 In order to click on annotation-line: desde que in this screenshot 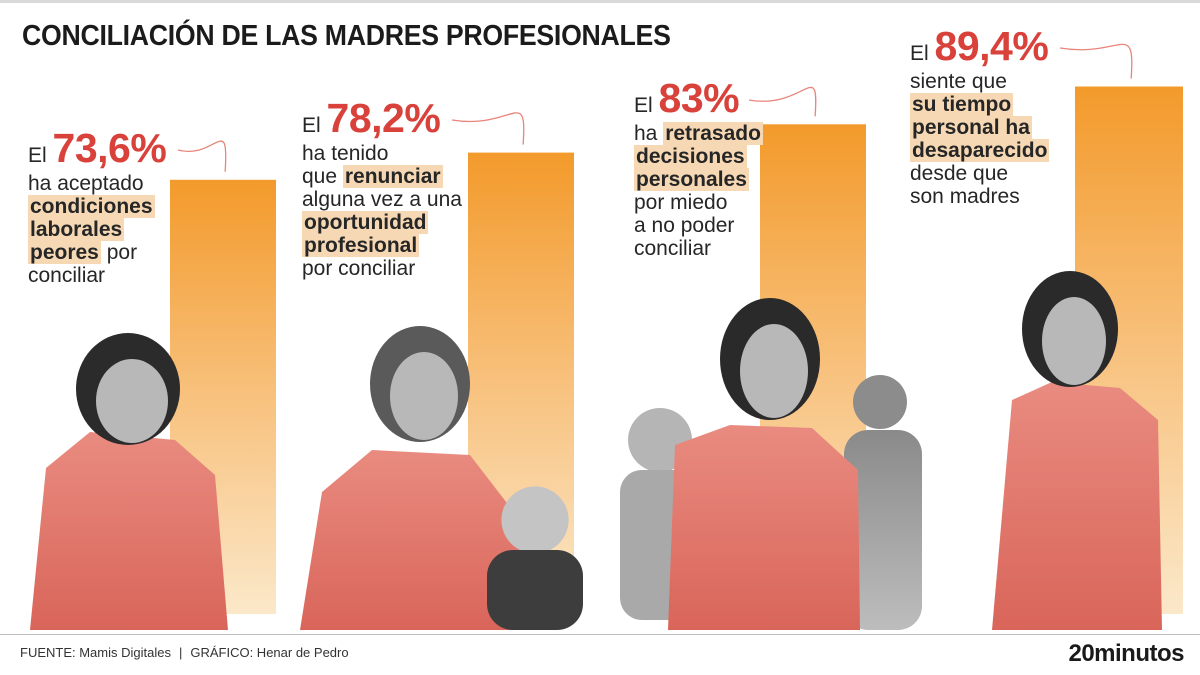, I will do `click(979, 173)`.